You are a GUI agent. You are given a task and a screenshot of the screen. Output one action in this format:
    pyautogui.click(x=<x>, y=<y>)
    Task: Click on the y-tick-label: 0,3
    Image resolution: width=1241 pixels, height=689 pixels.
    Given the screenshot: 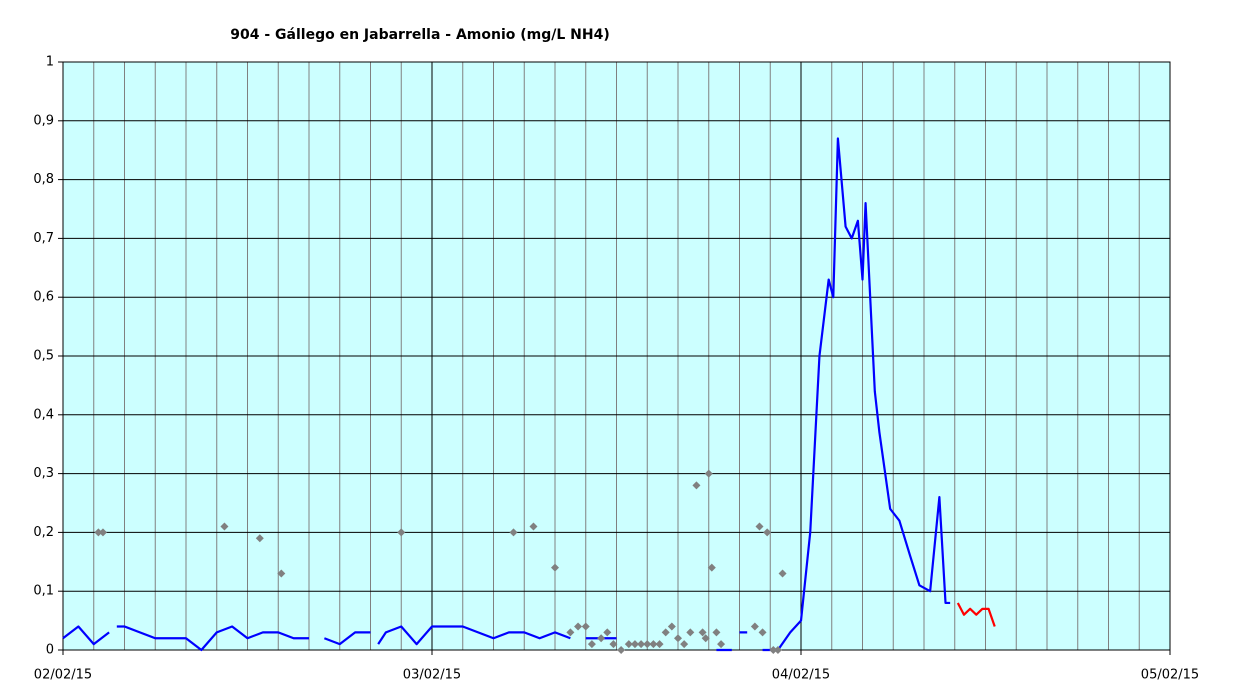 What is the action you would take?
    pyautogui.click(x=43, y=473)
    